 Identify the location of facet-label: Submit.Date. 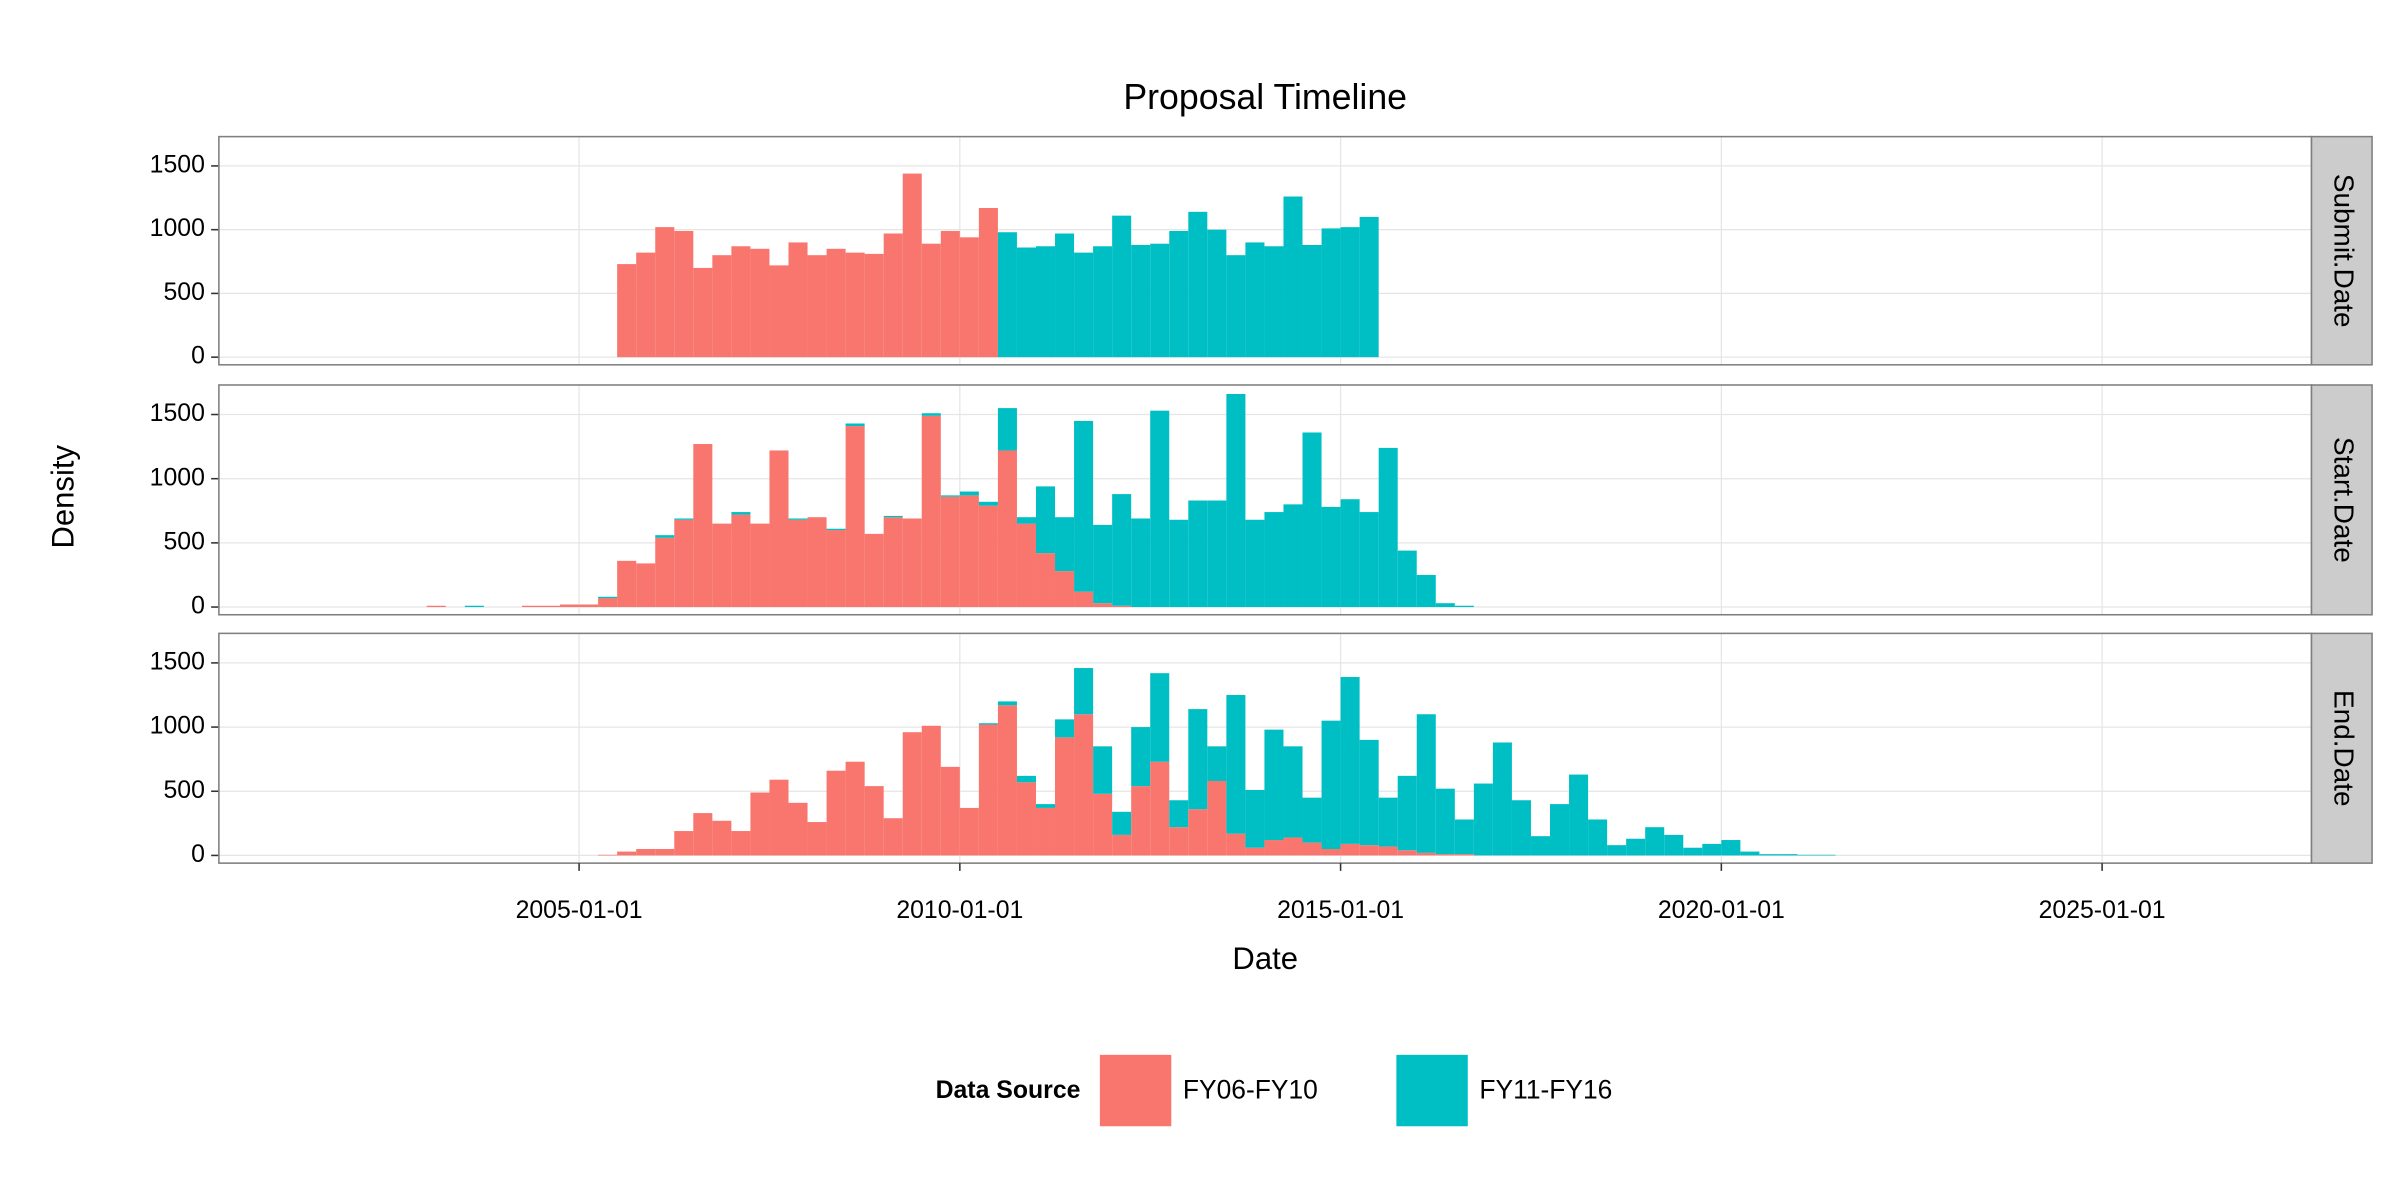
(2343, 251).